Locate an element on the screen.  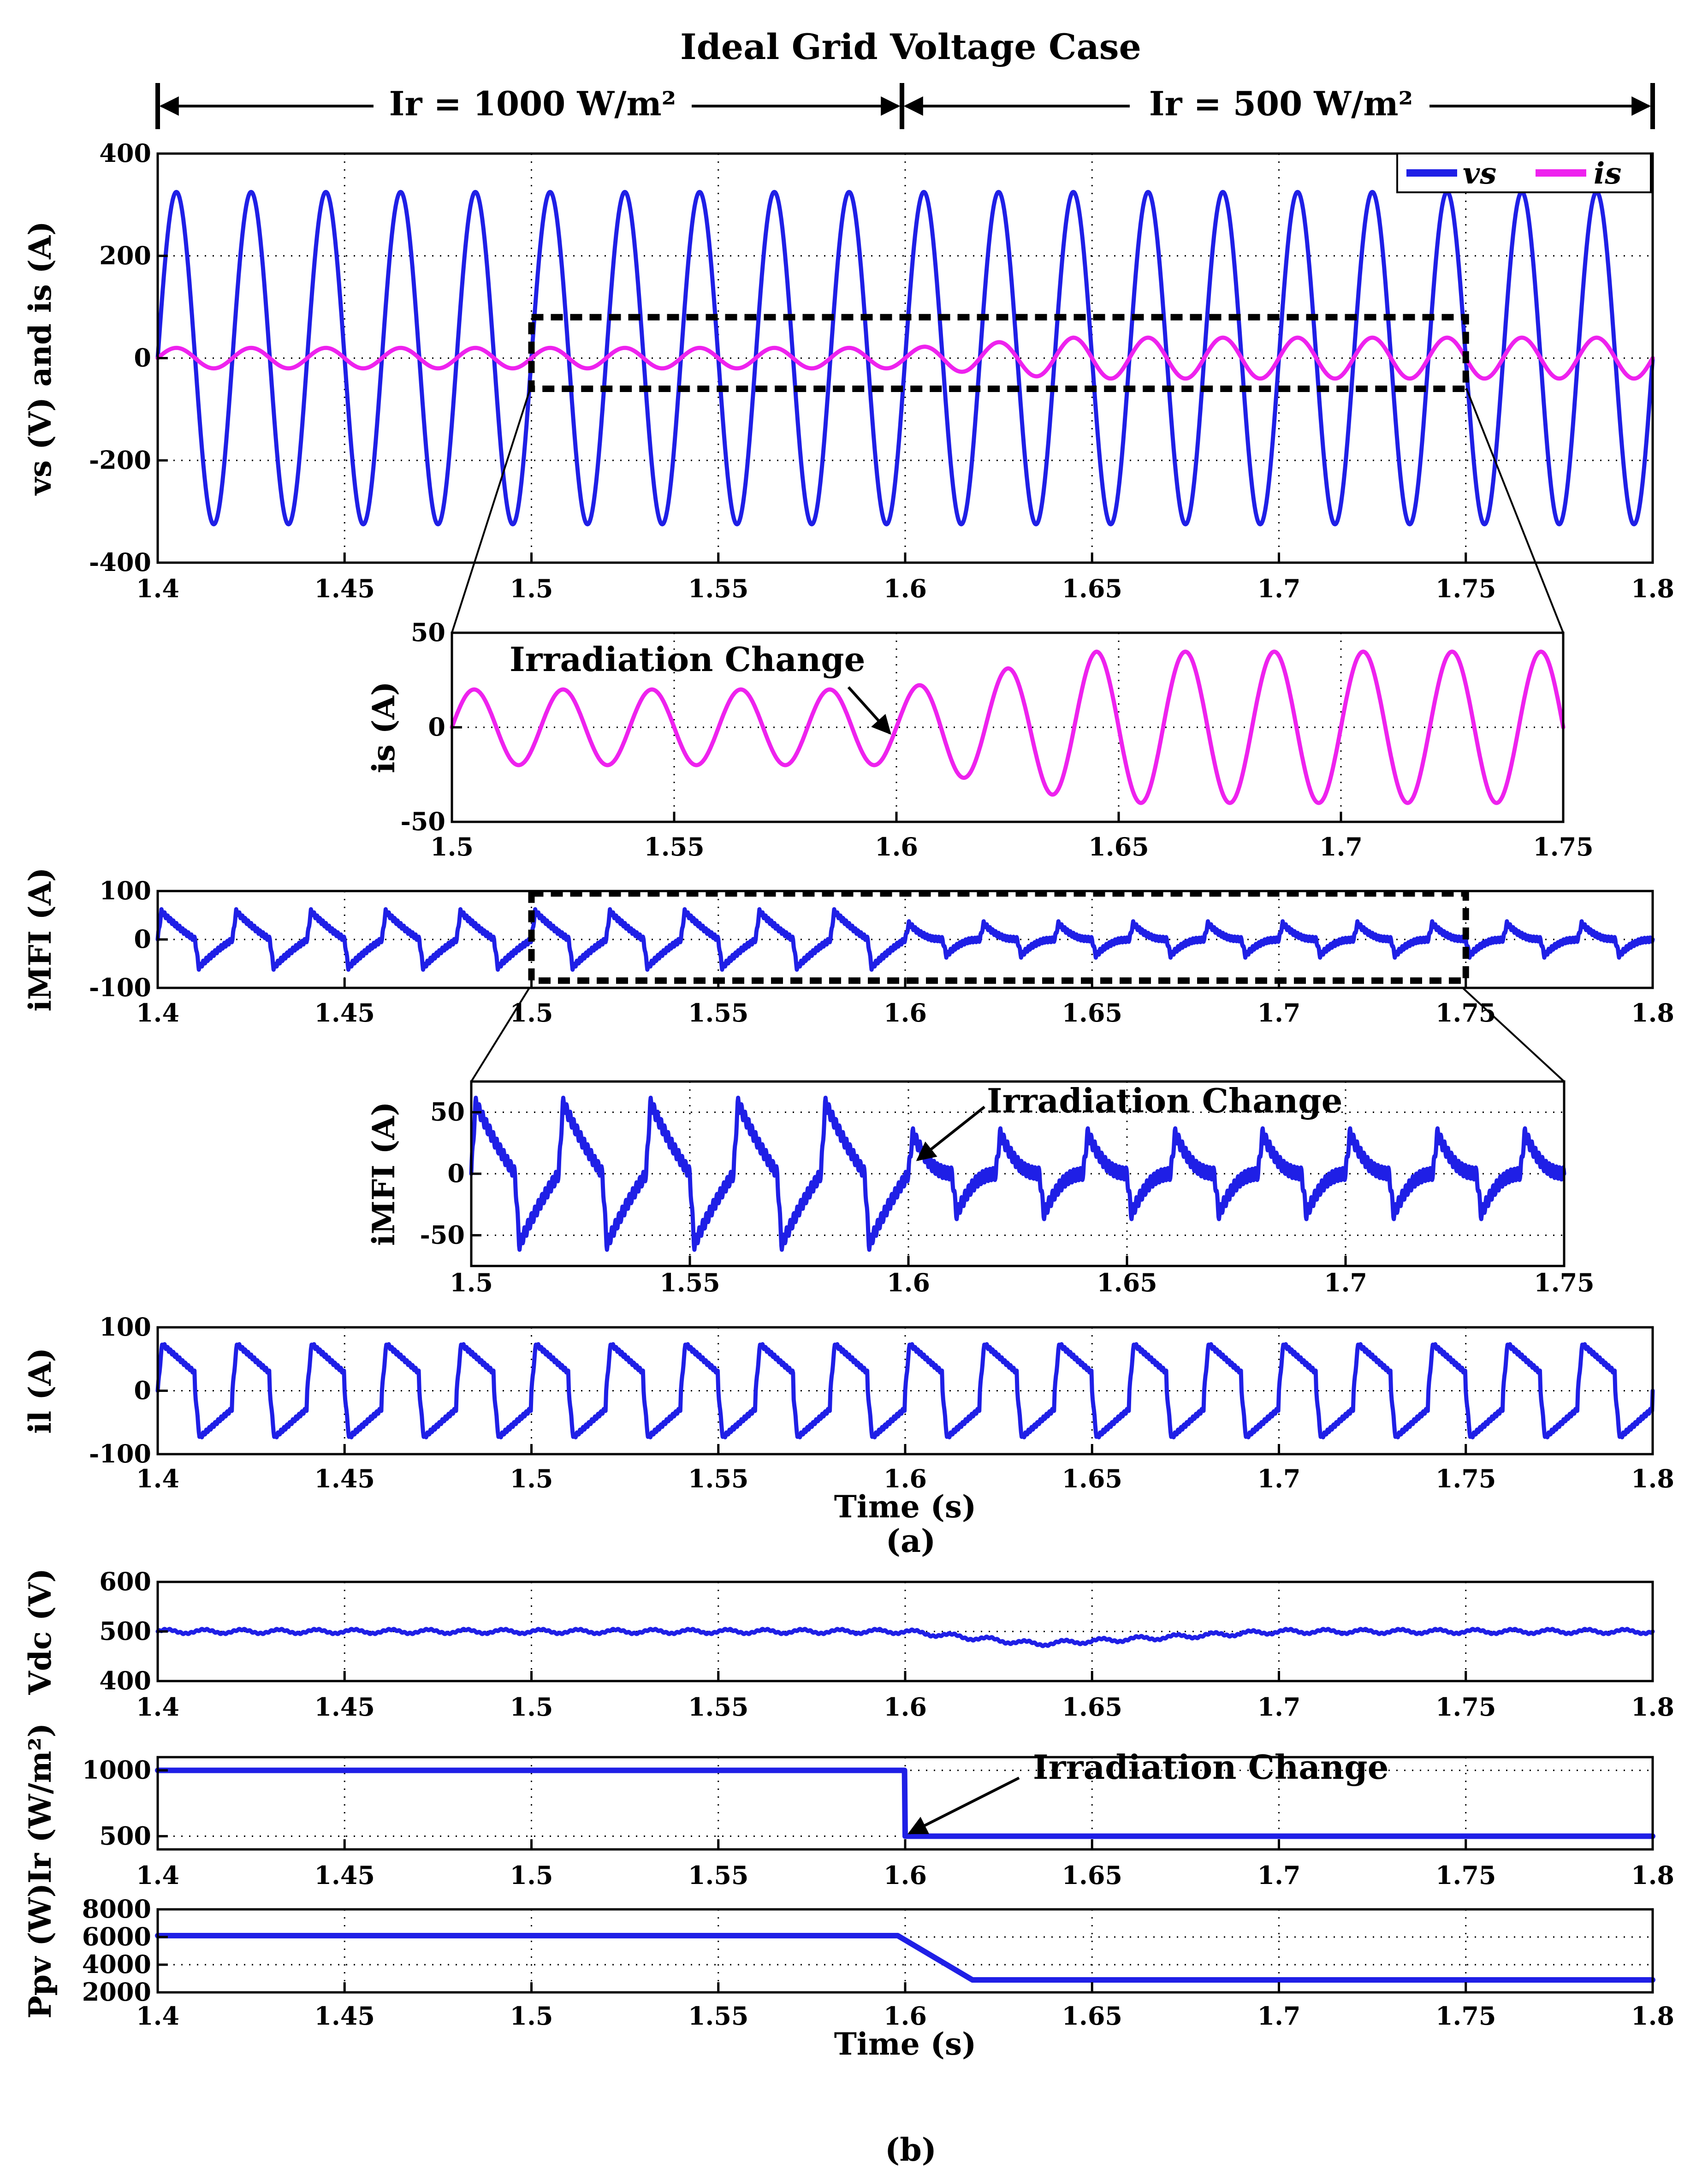
il-xtick-label: 1.55 is located at coordinates (719, 1478).